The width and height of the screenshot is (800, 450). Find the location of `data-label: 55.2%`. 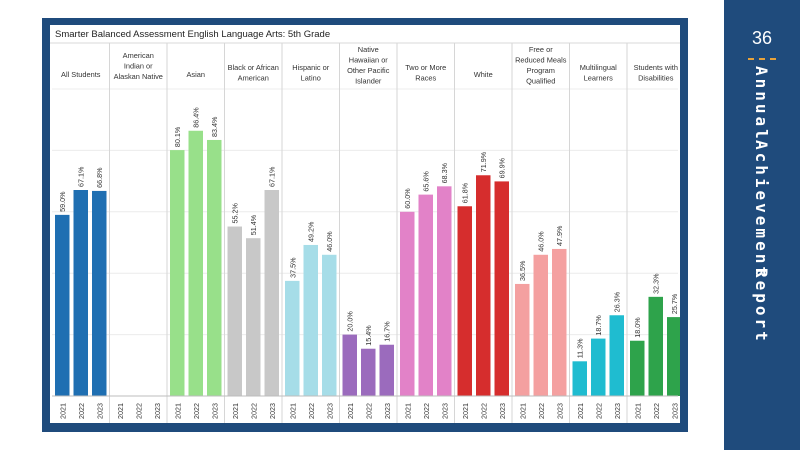

data-label: 55.2% is located at coordinates (235, 213).